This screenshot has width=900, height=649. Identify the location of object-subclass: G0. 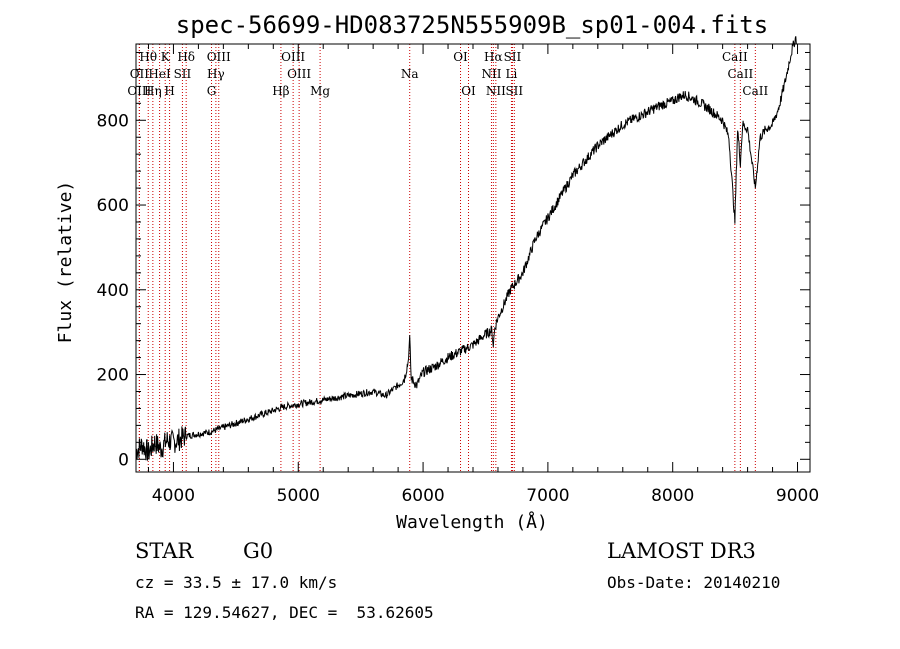
(258, 551).